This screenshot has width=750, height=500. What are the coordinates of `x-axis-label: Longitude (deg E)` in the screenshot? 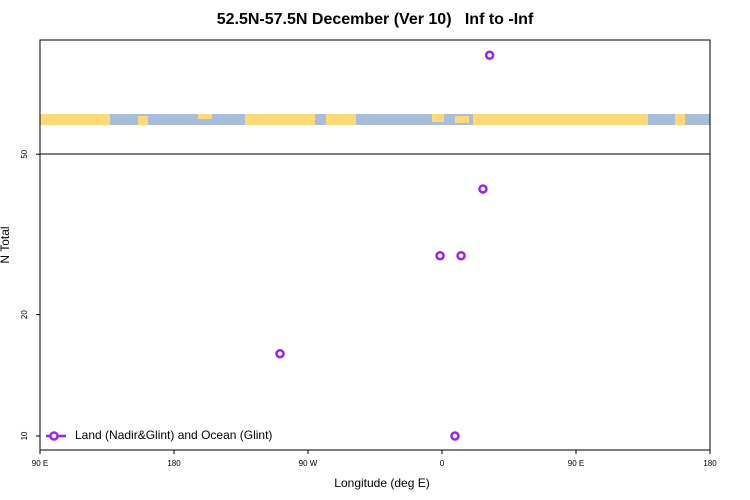 It's located at (381, 483).